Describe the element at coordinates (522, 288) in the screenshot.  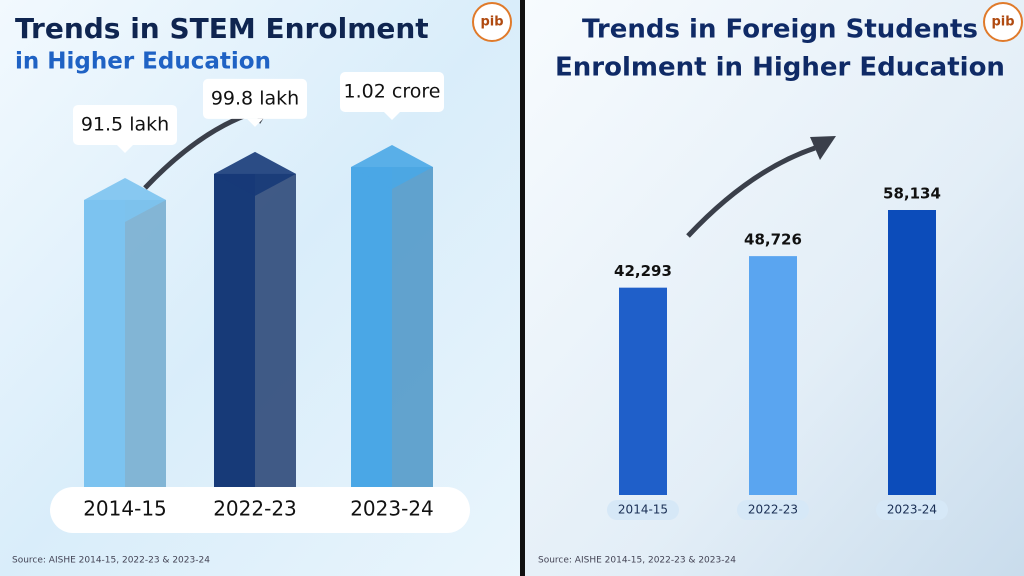
I see `divider` at that location.